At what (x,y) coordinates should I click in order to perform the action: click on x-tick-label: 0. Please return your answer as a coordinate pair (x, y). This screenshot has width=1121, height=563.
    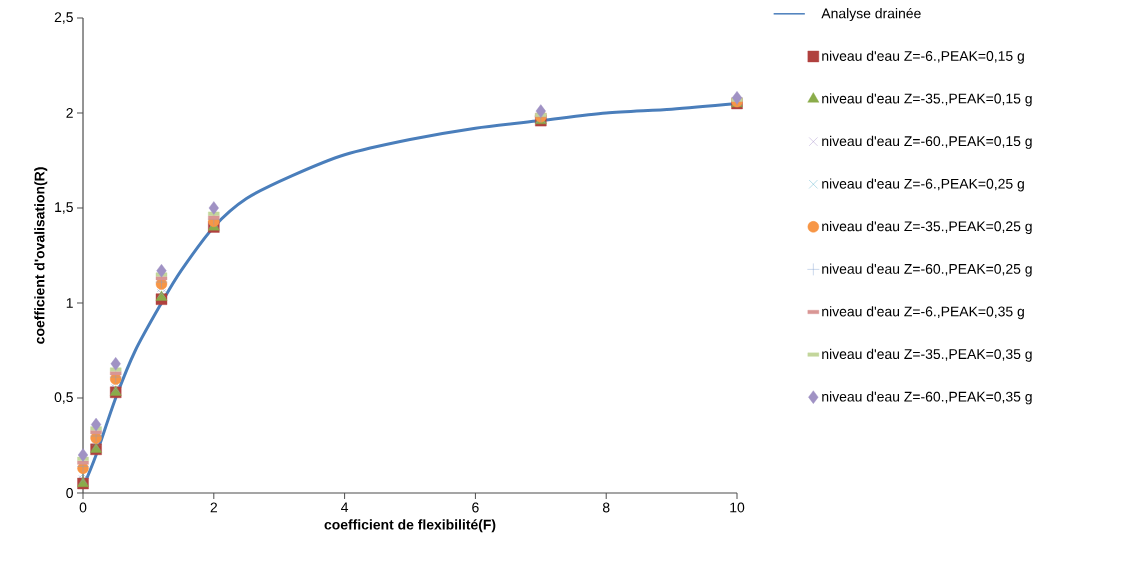
    Looking at the image, I should click on (83, 507).